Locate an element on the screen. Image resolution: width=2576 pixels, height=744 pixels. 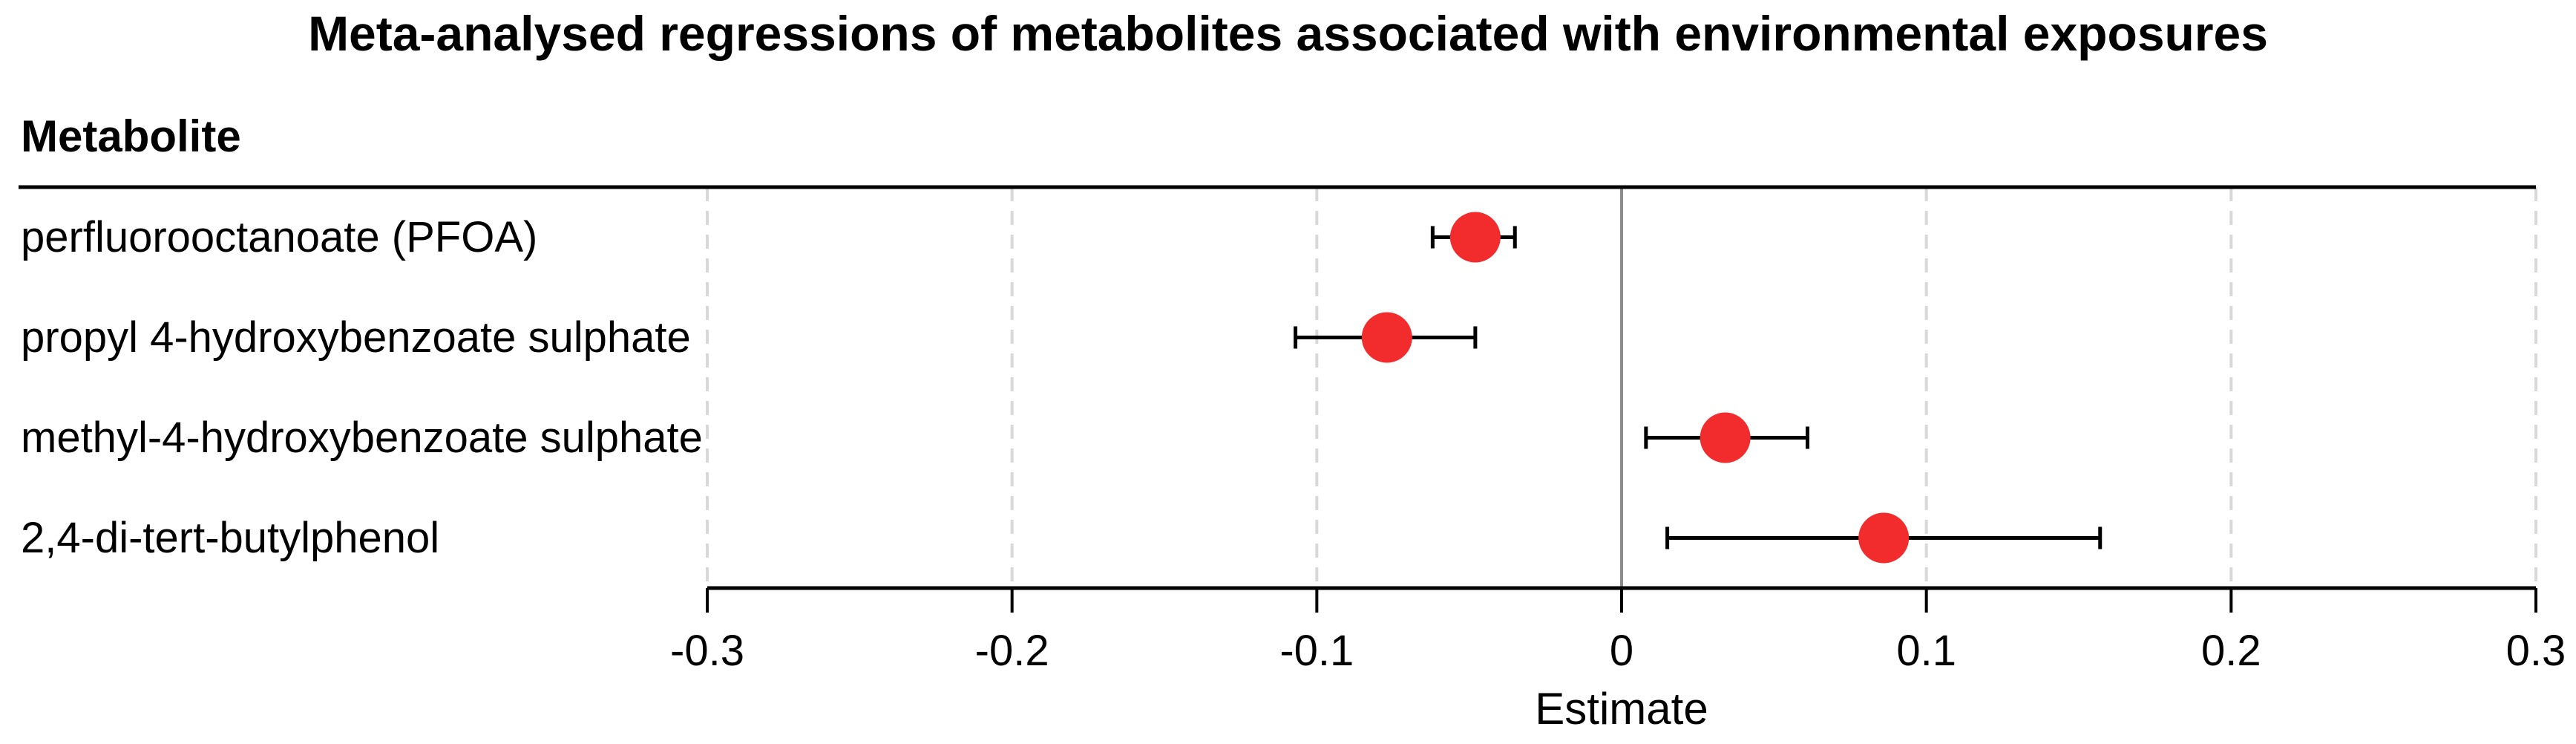
x-tick-label: -0.2 is located at coordinates (1011, 651).